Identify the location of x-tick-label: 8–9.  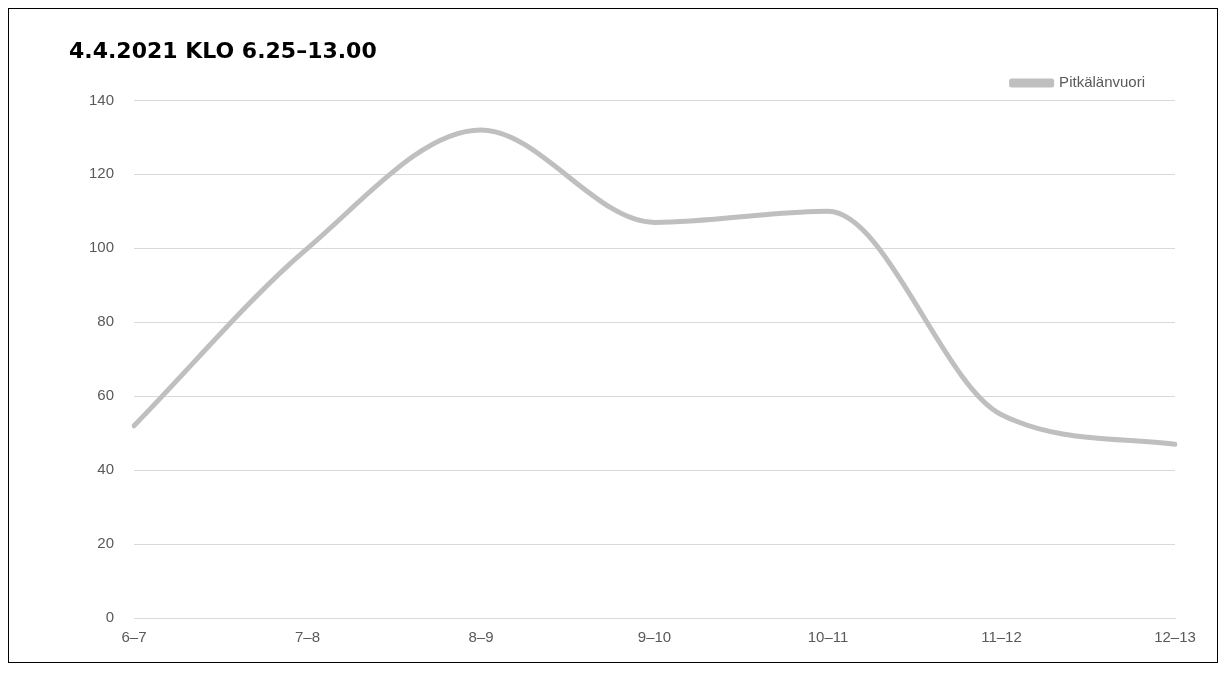
(481, 637).